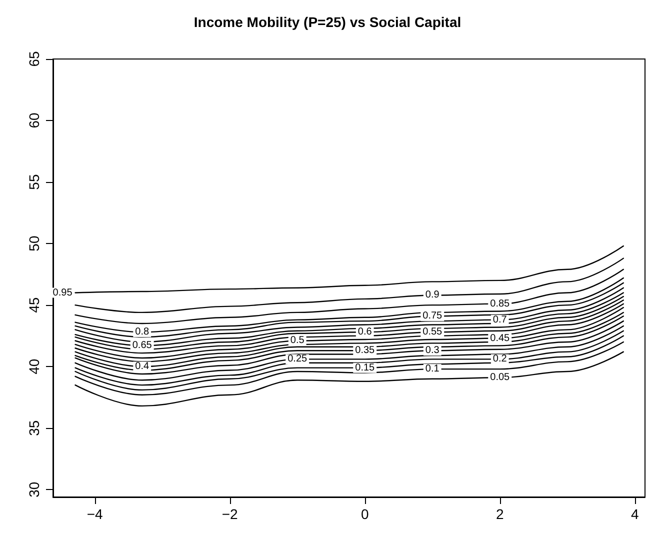  What do you see at coordinates (364, 514) in the screenshot?
I see `x-tick-label: 0` at bounding box center [364, 514].